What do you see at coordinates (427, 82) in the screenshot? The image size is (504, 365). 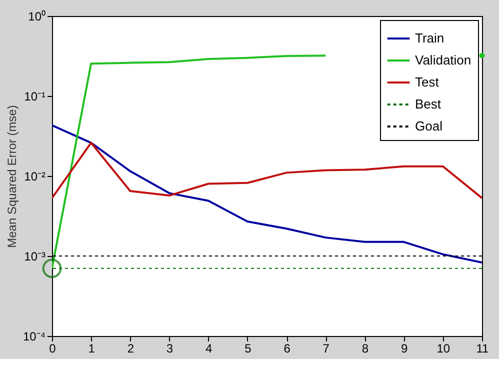 I see `legend-label: Test` at bounding box center [427, 82].